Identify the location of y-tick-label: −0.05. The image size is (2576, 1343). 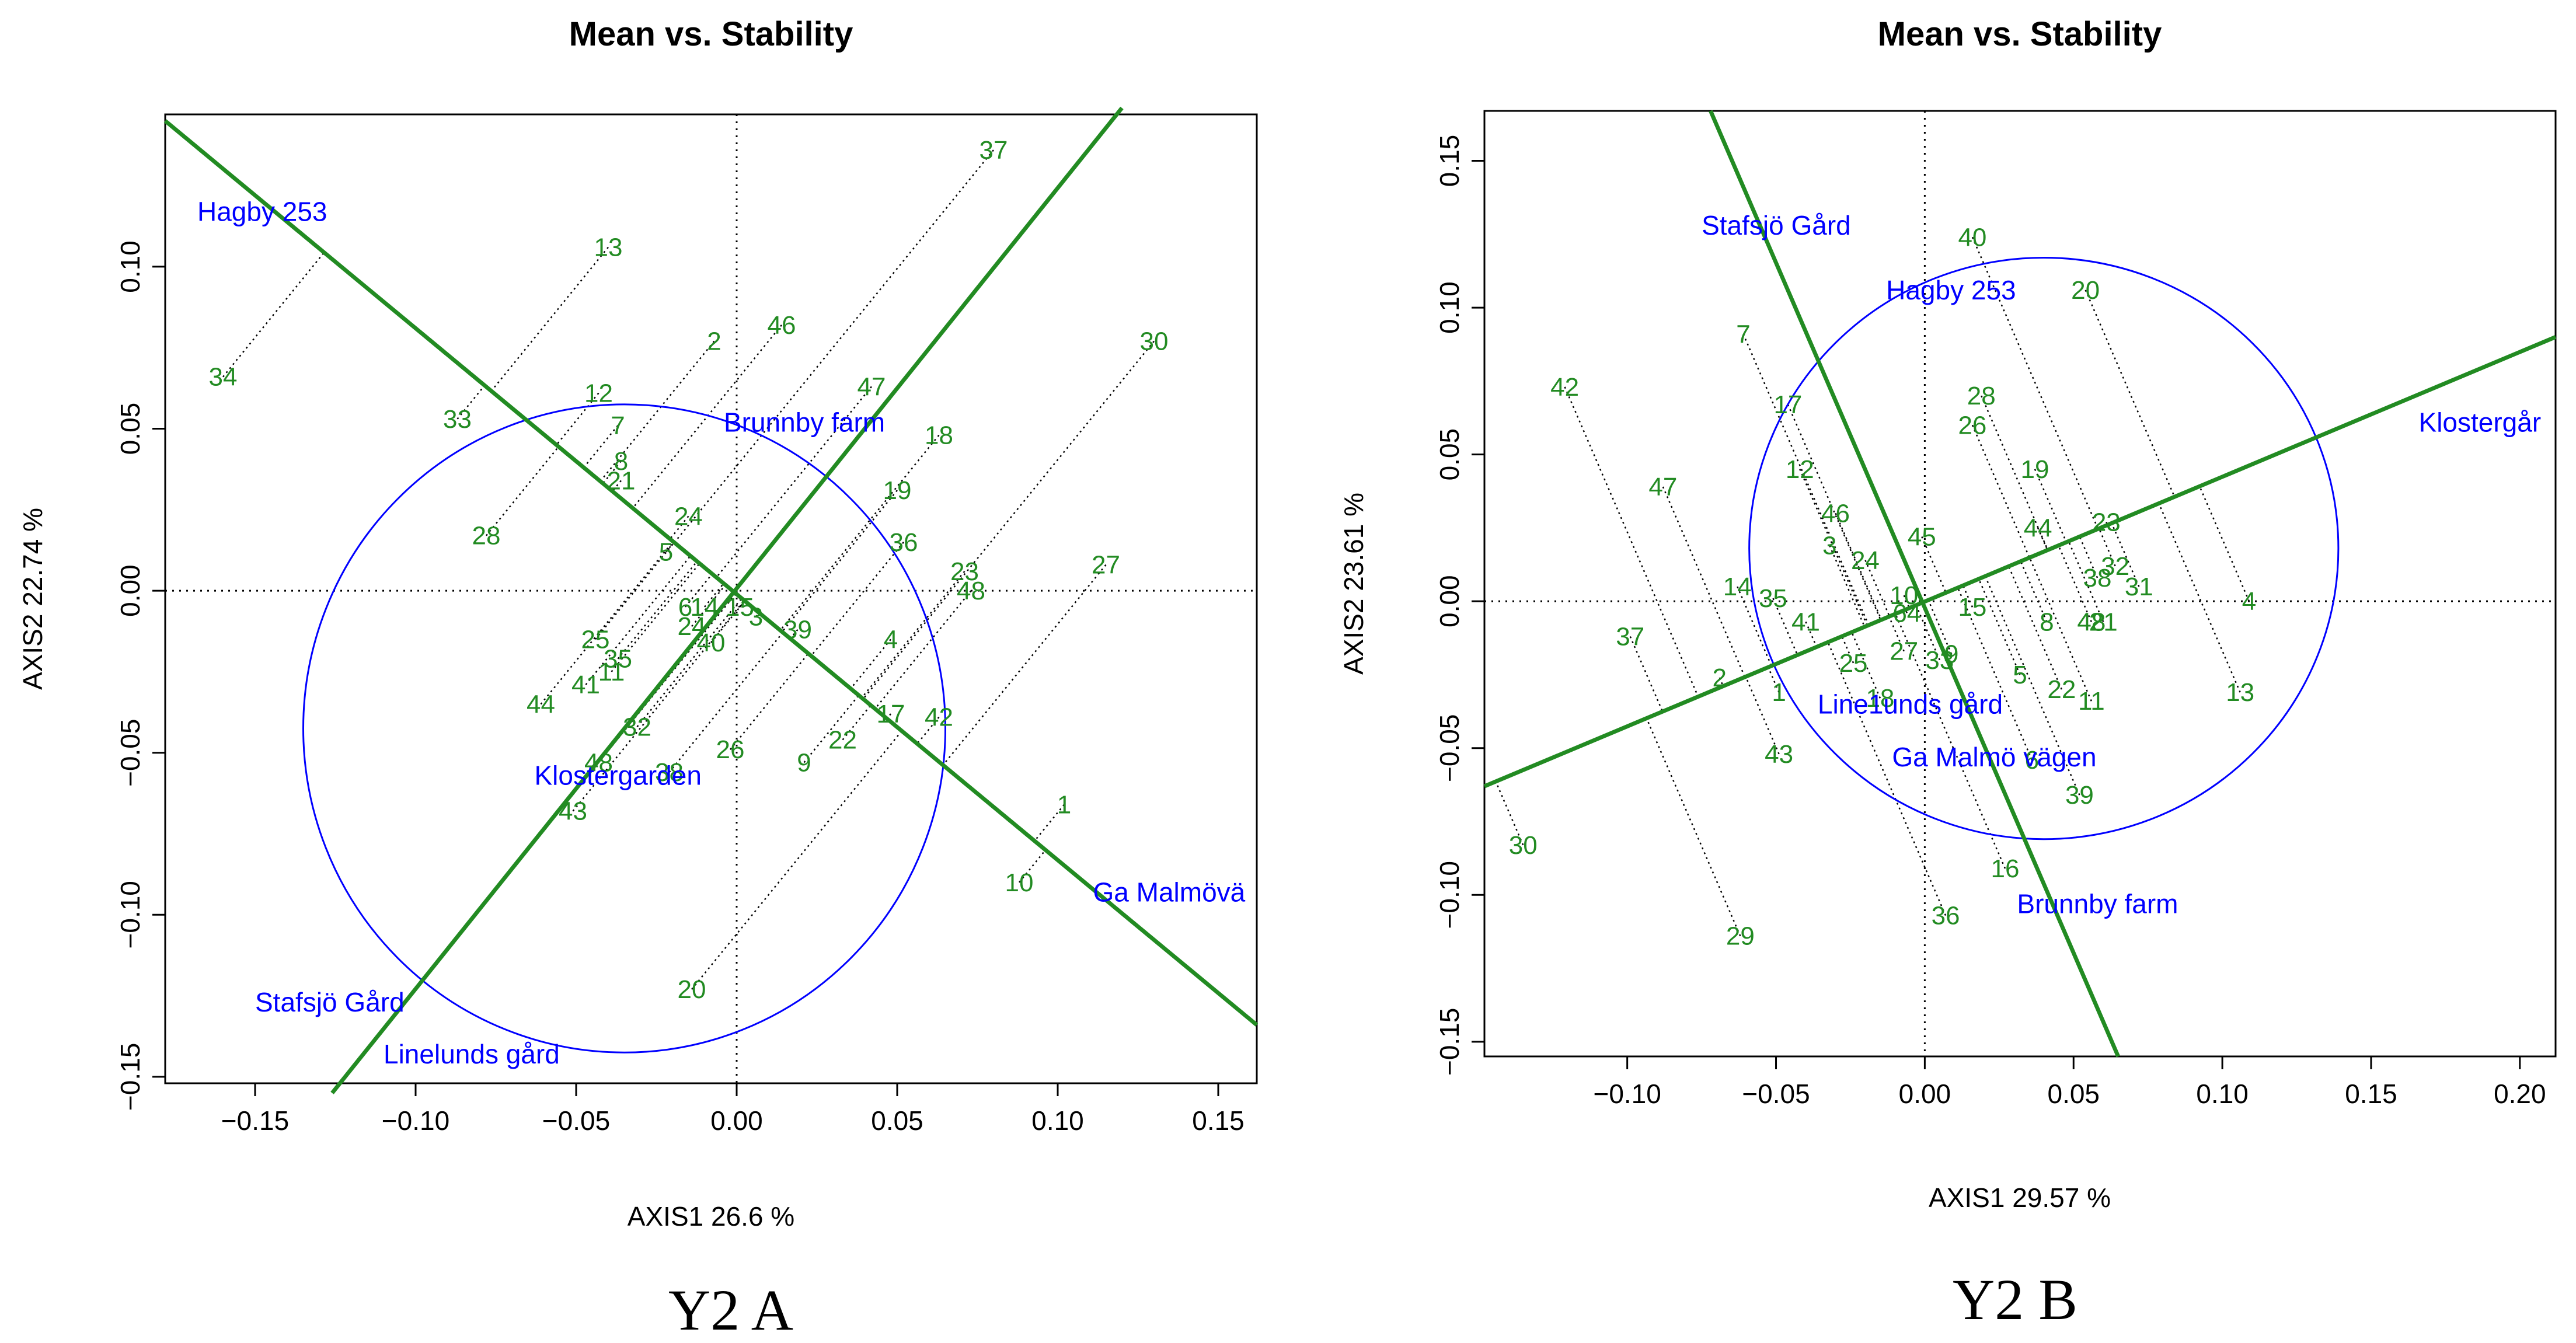
(130, 753).